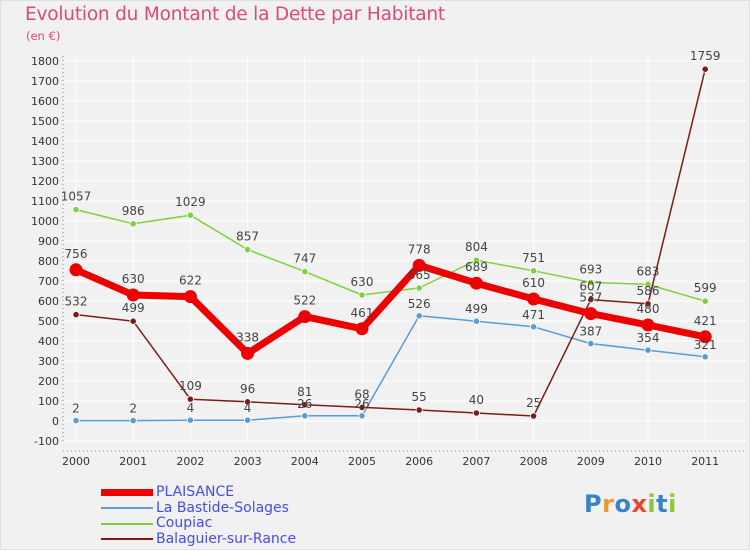  What do you see at coordinates (591, 461) in the screenshot?
I see `x-tick-label: 2009` at bounding box center [591, 461].